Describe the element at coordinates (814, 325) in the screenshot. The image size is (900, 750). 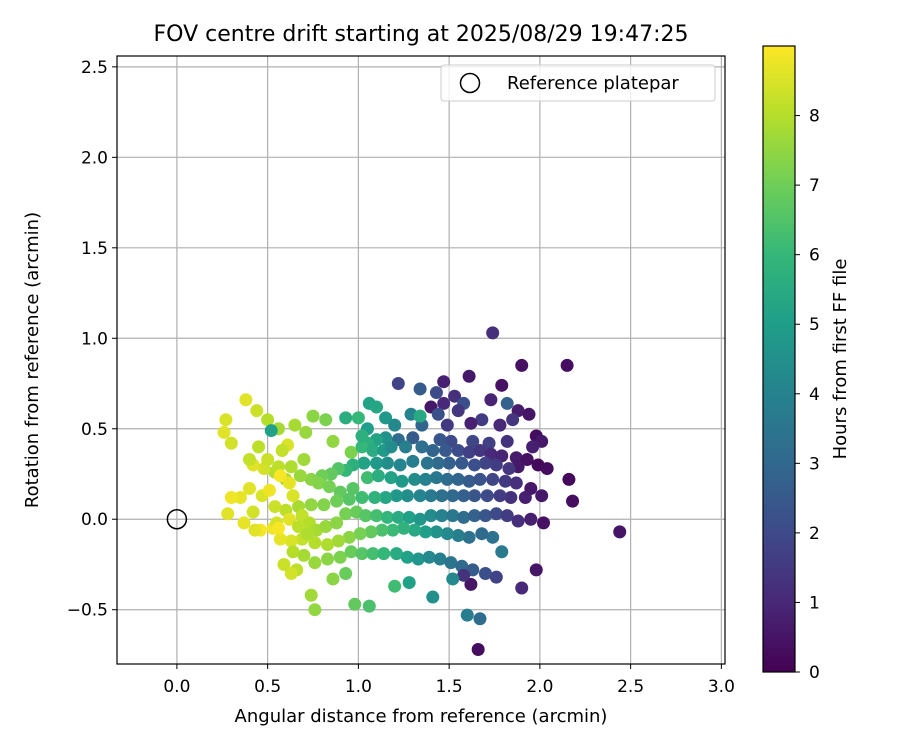
I see `colorbar-tick-label: 5` at that location.